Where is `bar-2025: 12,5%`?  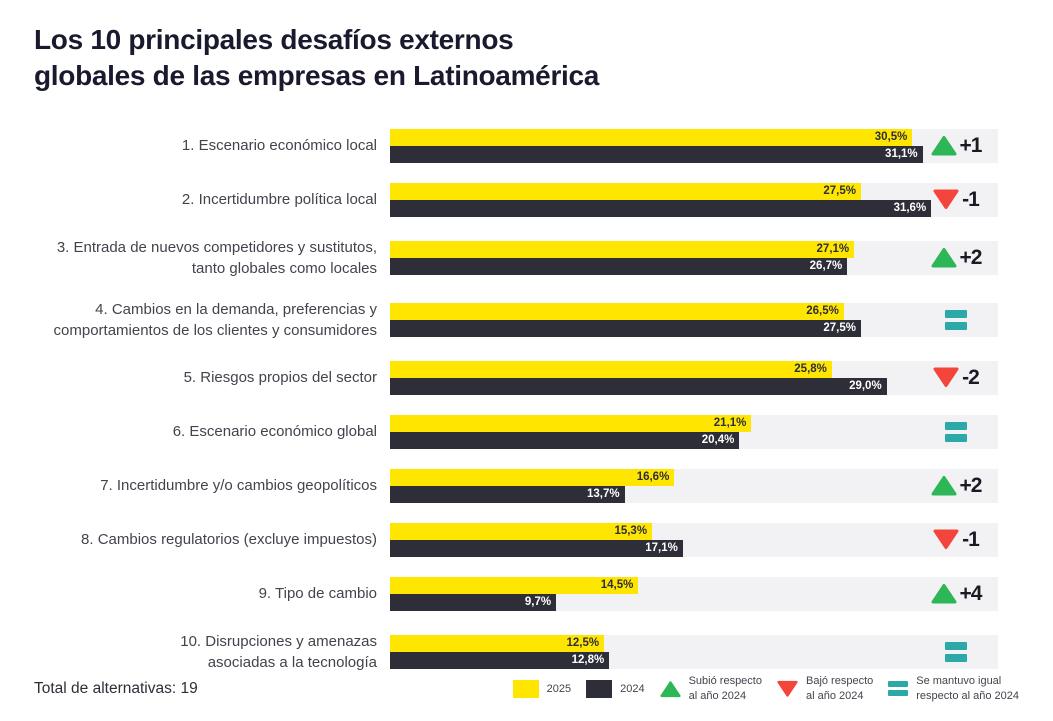 bar-2025: 12,5% is located at coordinates (497, 643).